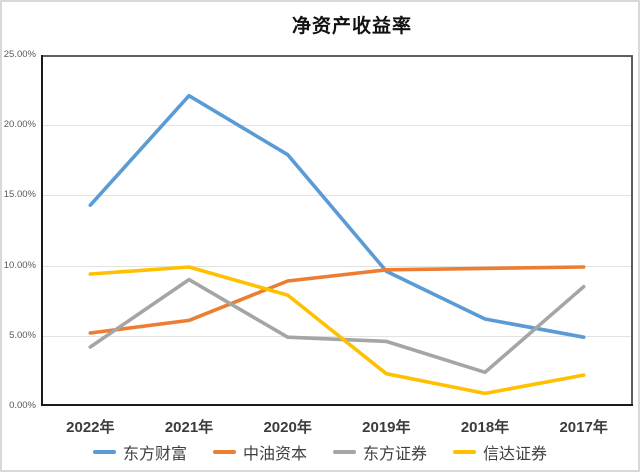  Describe the element at coordinates (90, 427) in the screenshot. I see `x-axis-tick-label: 2022年` at that location.